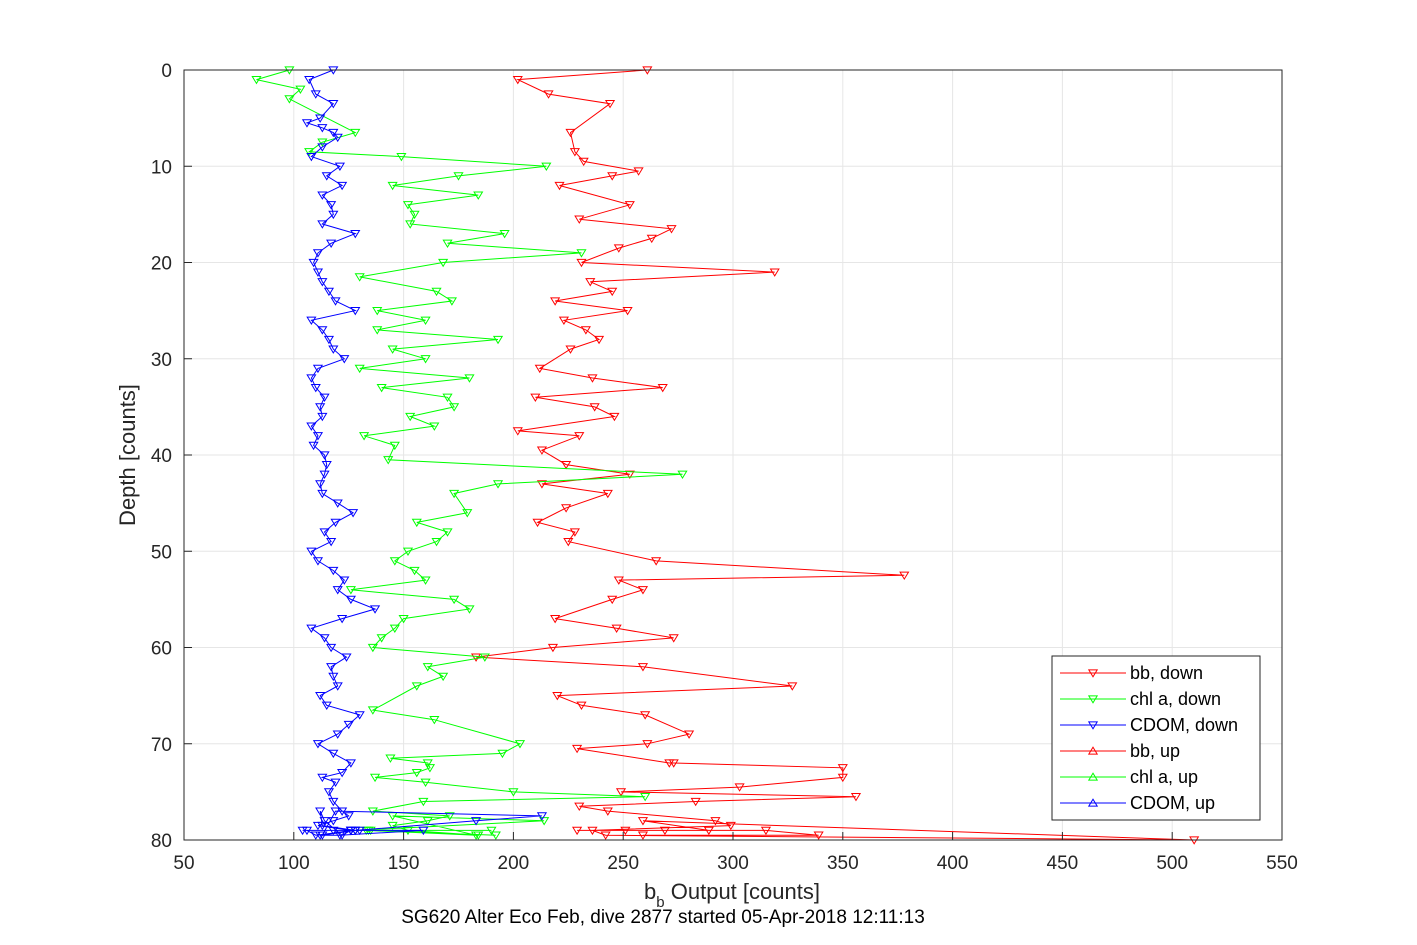 The width and height of the screenshot is (1417, 945). I want to click on y-tick-label: 50, so click(161, 552).